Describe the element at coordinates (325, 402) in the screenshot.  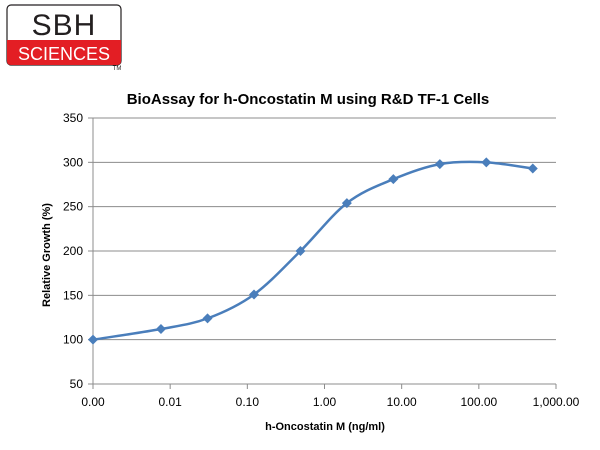
I see `x-tick-label: 1.00` at that location.